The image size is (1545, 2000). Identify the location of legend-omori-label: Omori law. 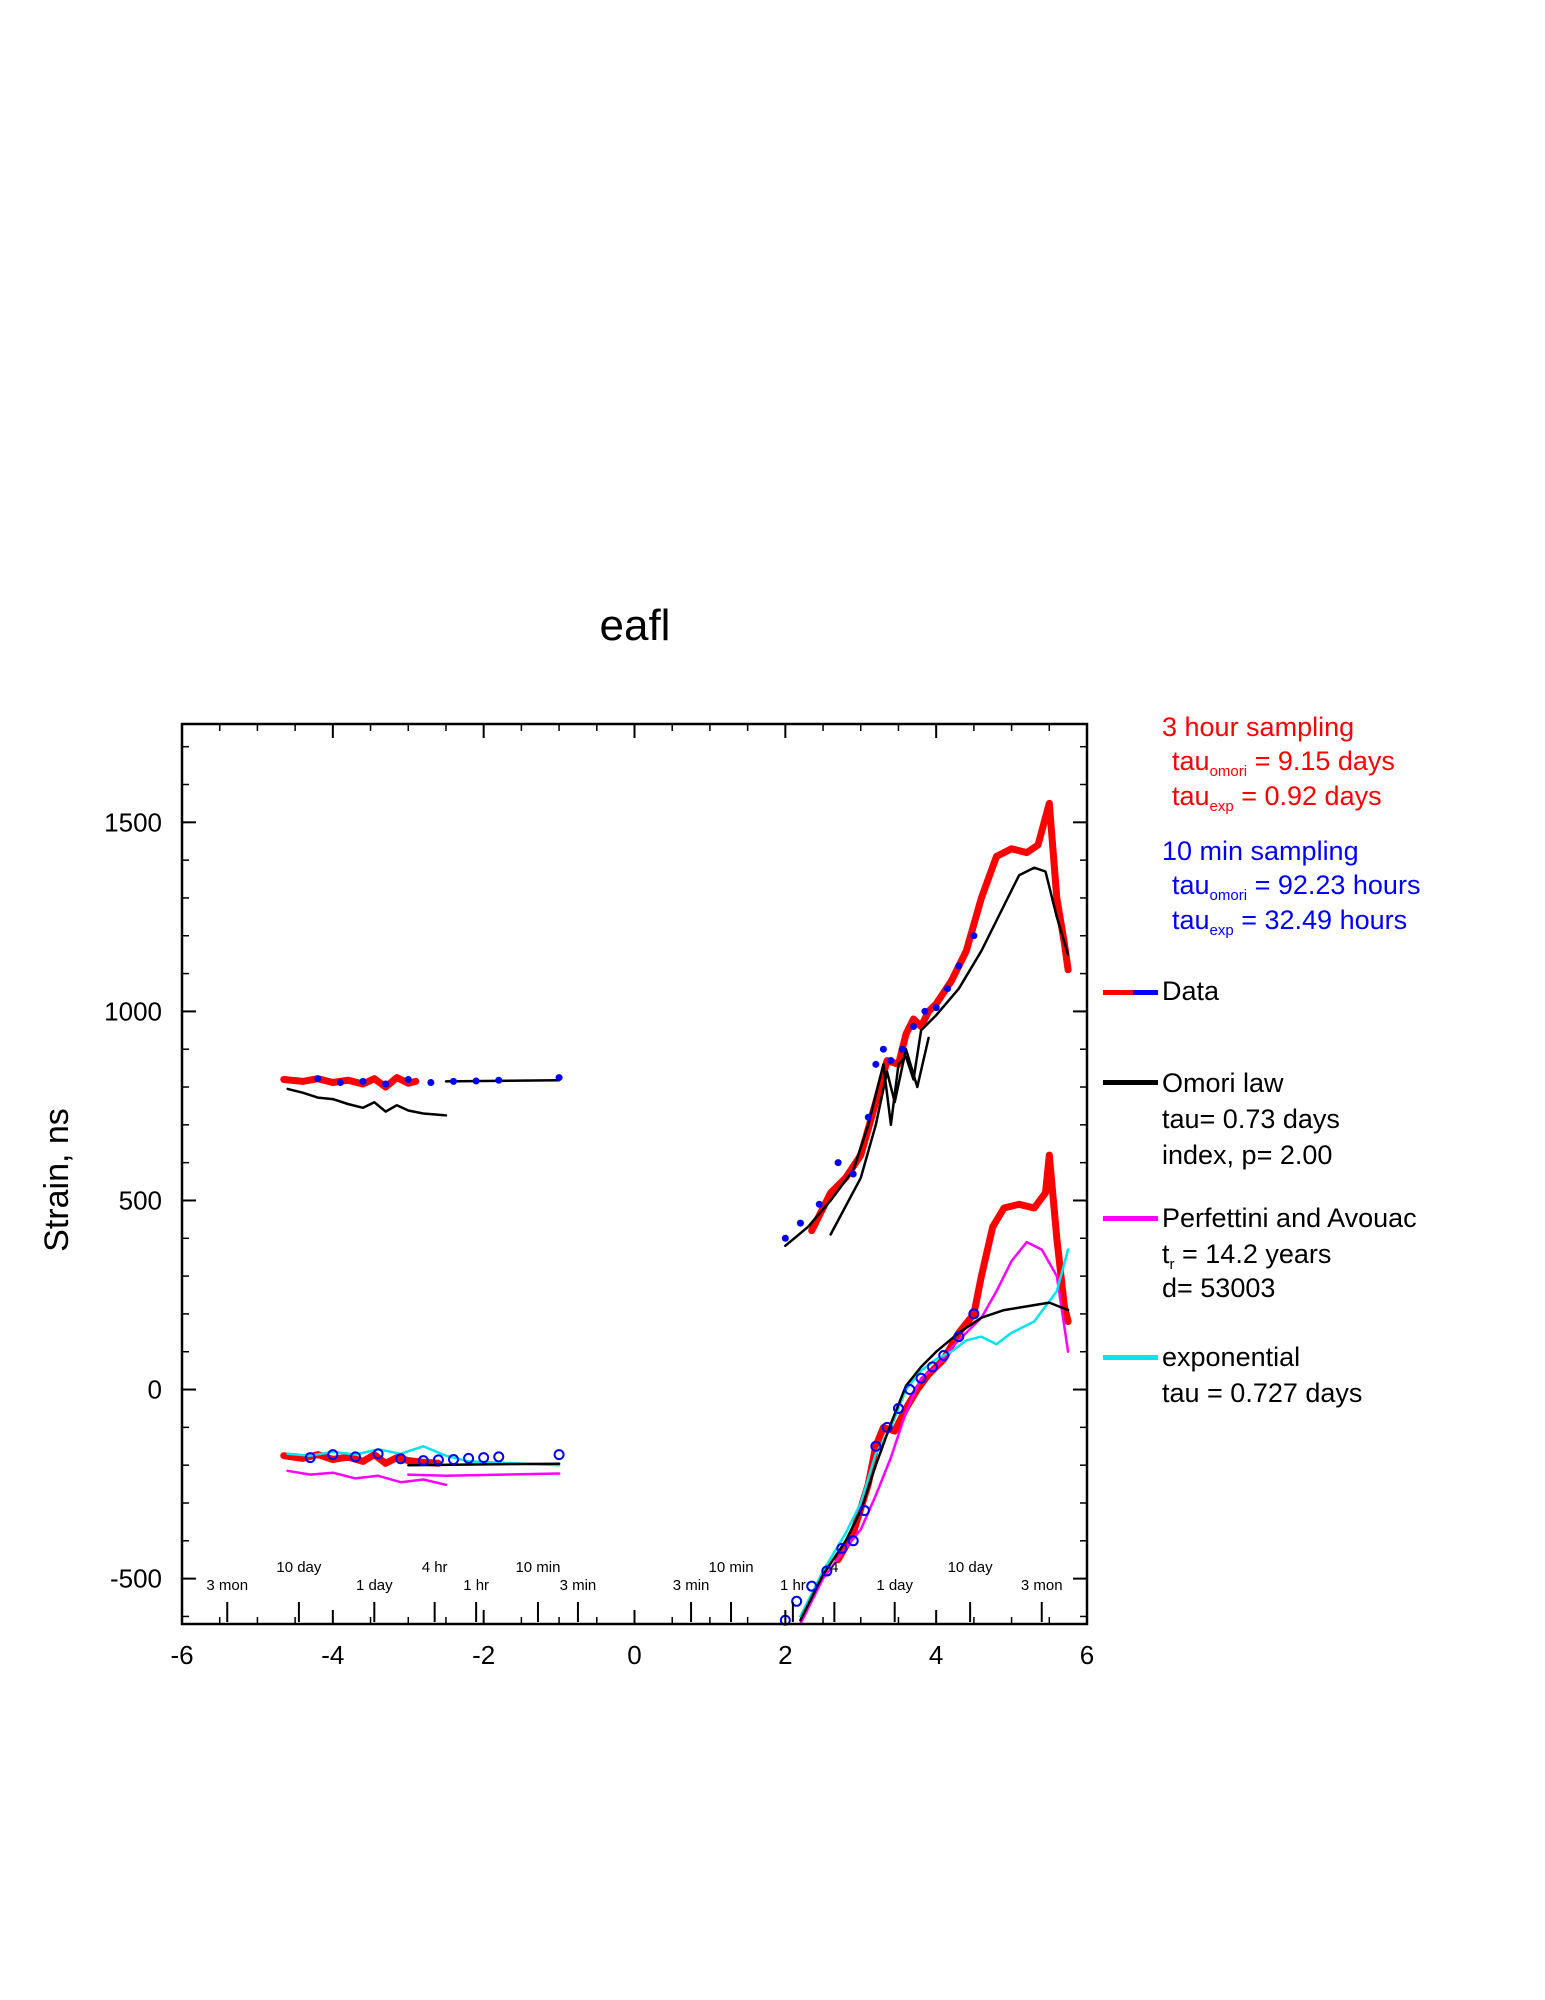
(1223, 1083).